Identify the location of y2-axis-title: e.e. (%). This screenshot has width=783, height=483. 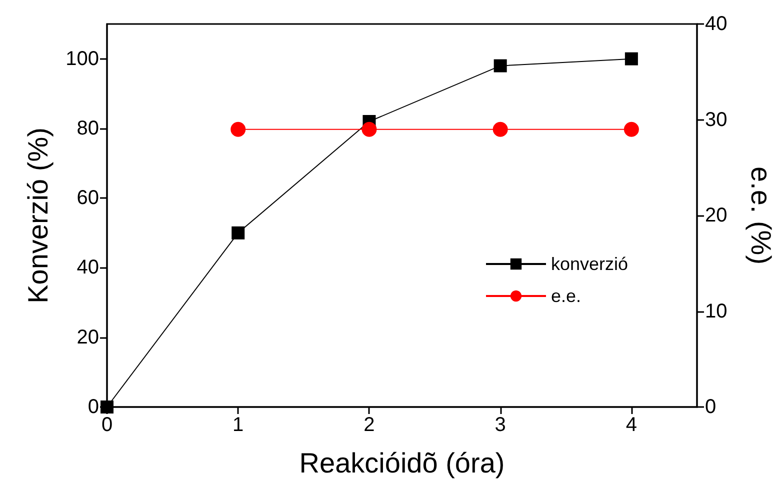
(761, 215).